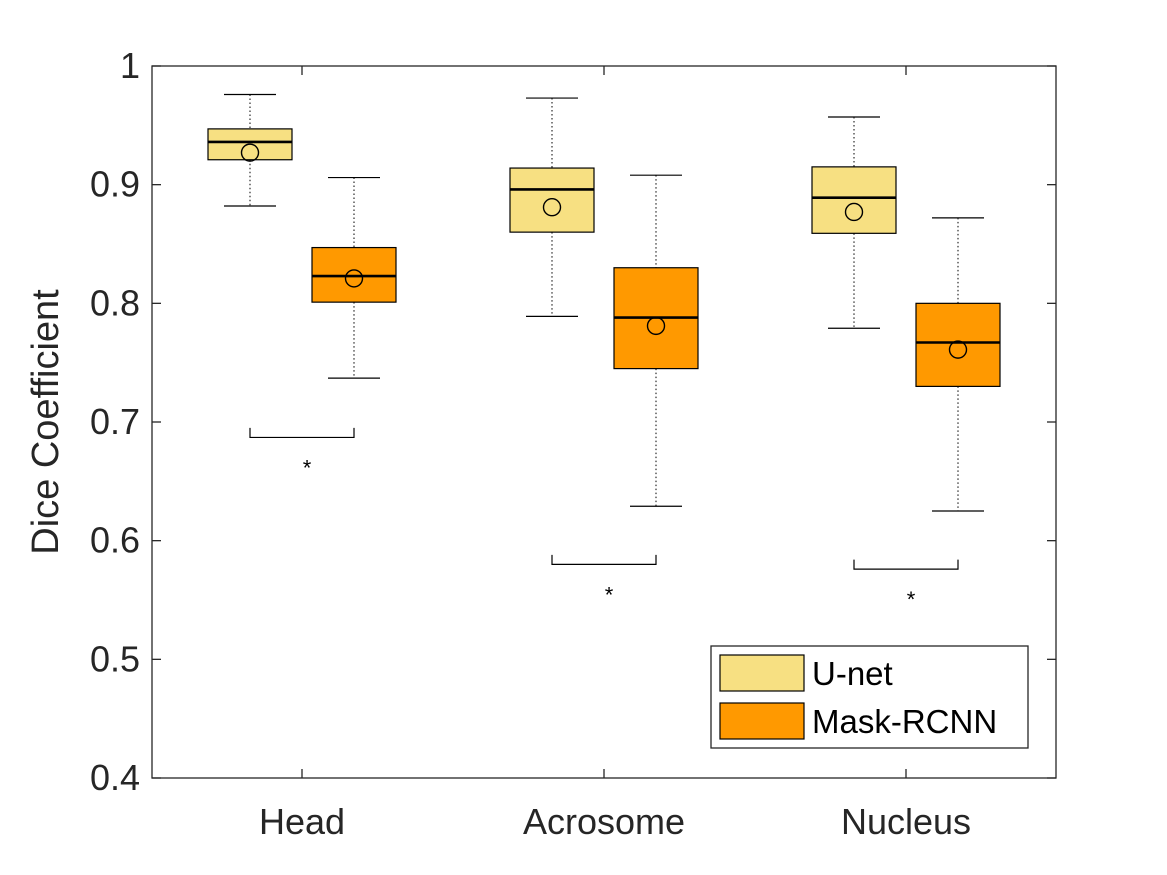 Image resolution: width=1167 pixels, height=875 pixels. I want to click on y-tick-label: 0.8, so click(115, 302).